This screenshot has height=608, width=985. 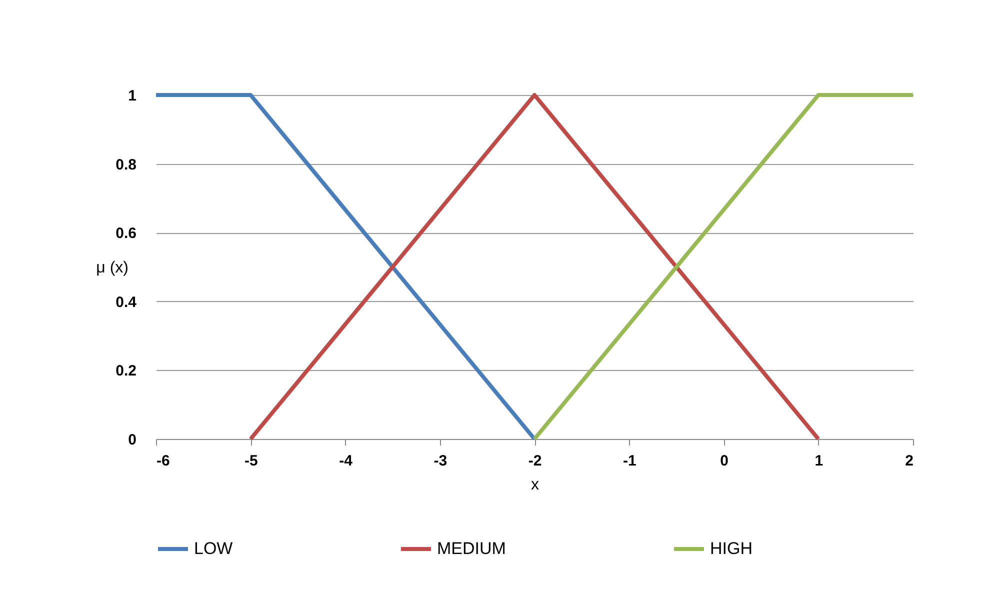 What do you see at coordinates (819, 461) in the screenshot?
I see `x-tick-label: 1` at bounding box center [819, 461].